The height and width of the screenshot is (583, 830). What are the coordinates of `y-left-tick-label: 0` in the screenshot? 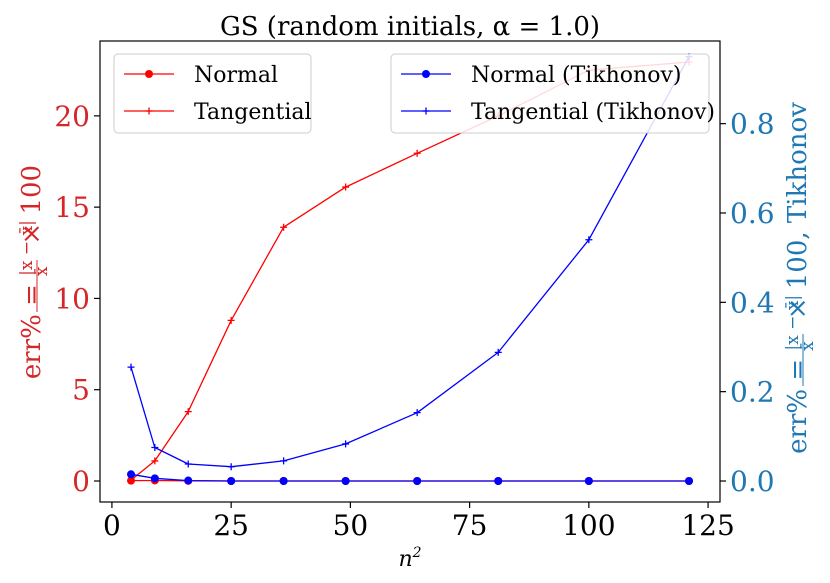 It's located at (81, 481).